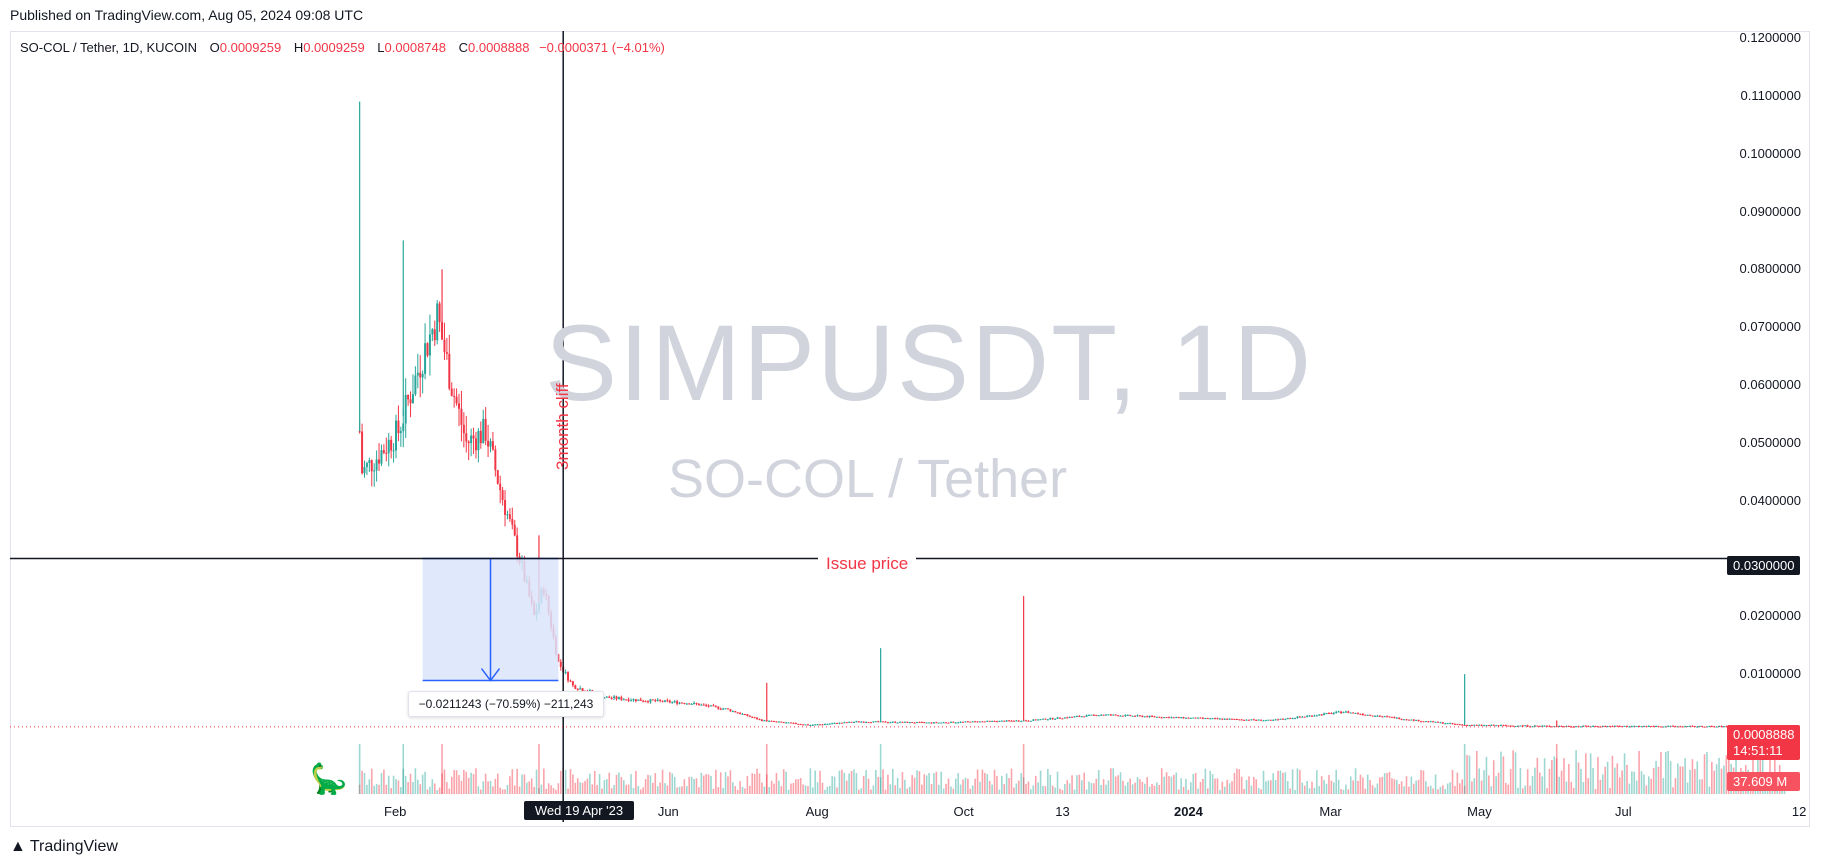 The width and height of the screenshot is (1823, 867). I want to click on volume-spike, so click(880, 769).